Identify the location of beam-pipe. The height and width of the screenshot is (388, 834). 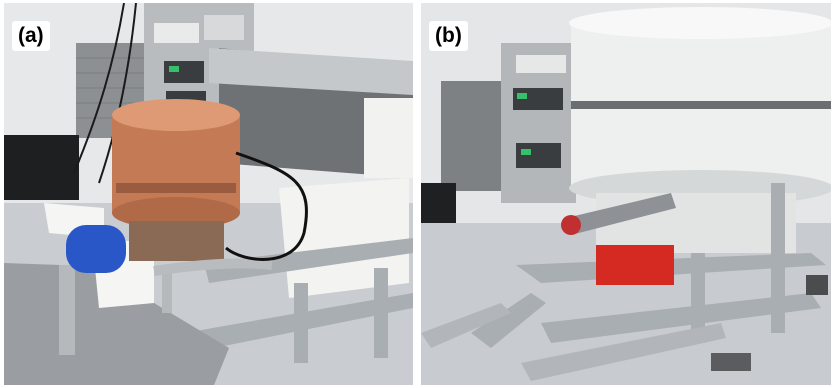
(621, 214).